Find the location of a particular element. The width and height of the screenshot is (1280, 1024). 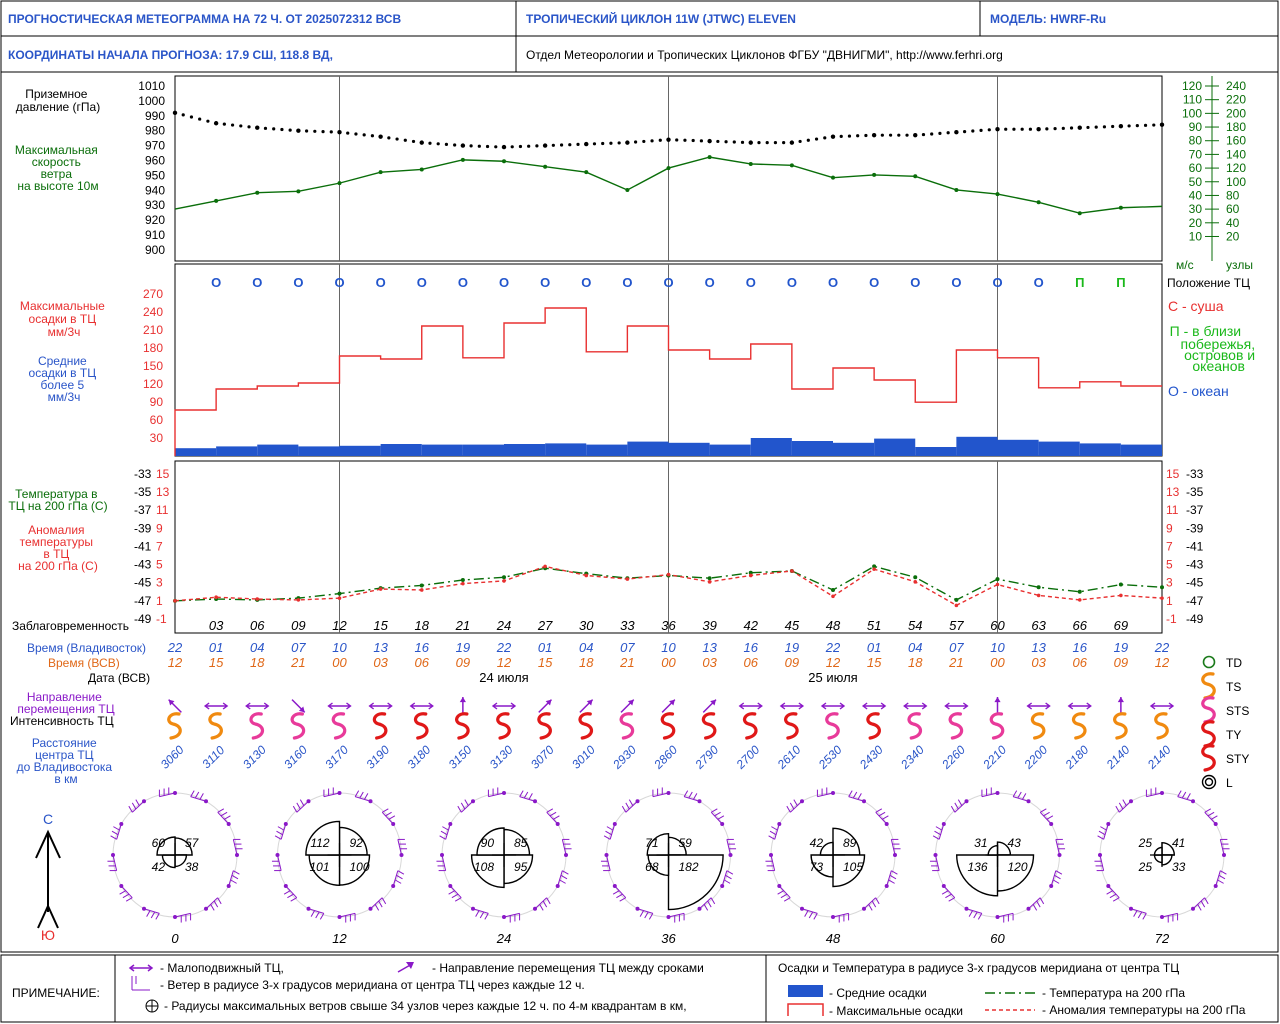

lead-hour: 12 is located at coordinates (339, 625).